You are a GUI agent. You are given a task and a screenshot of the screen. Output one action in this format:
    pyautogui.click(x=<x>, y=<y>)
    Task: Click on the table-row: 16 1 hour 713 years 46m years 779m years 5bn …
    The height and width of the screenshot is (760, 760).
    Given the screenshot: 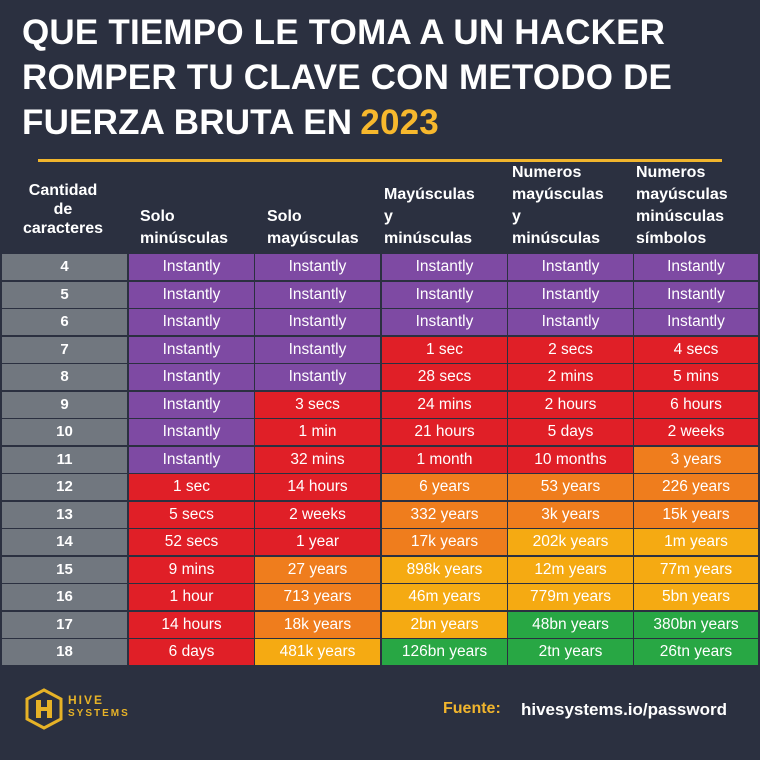 What is the action you would take?
    pyautogui.click(x=380, y=597)
    